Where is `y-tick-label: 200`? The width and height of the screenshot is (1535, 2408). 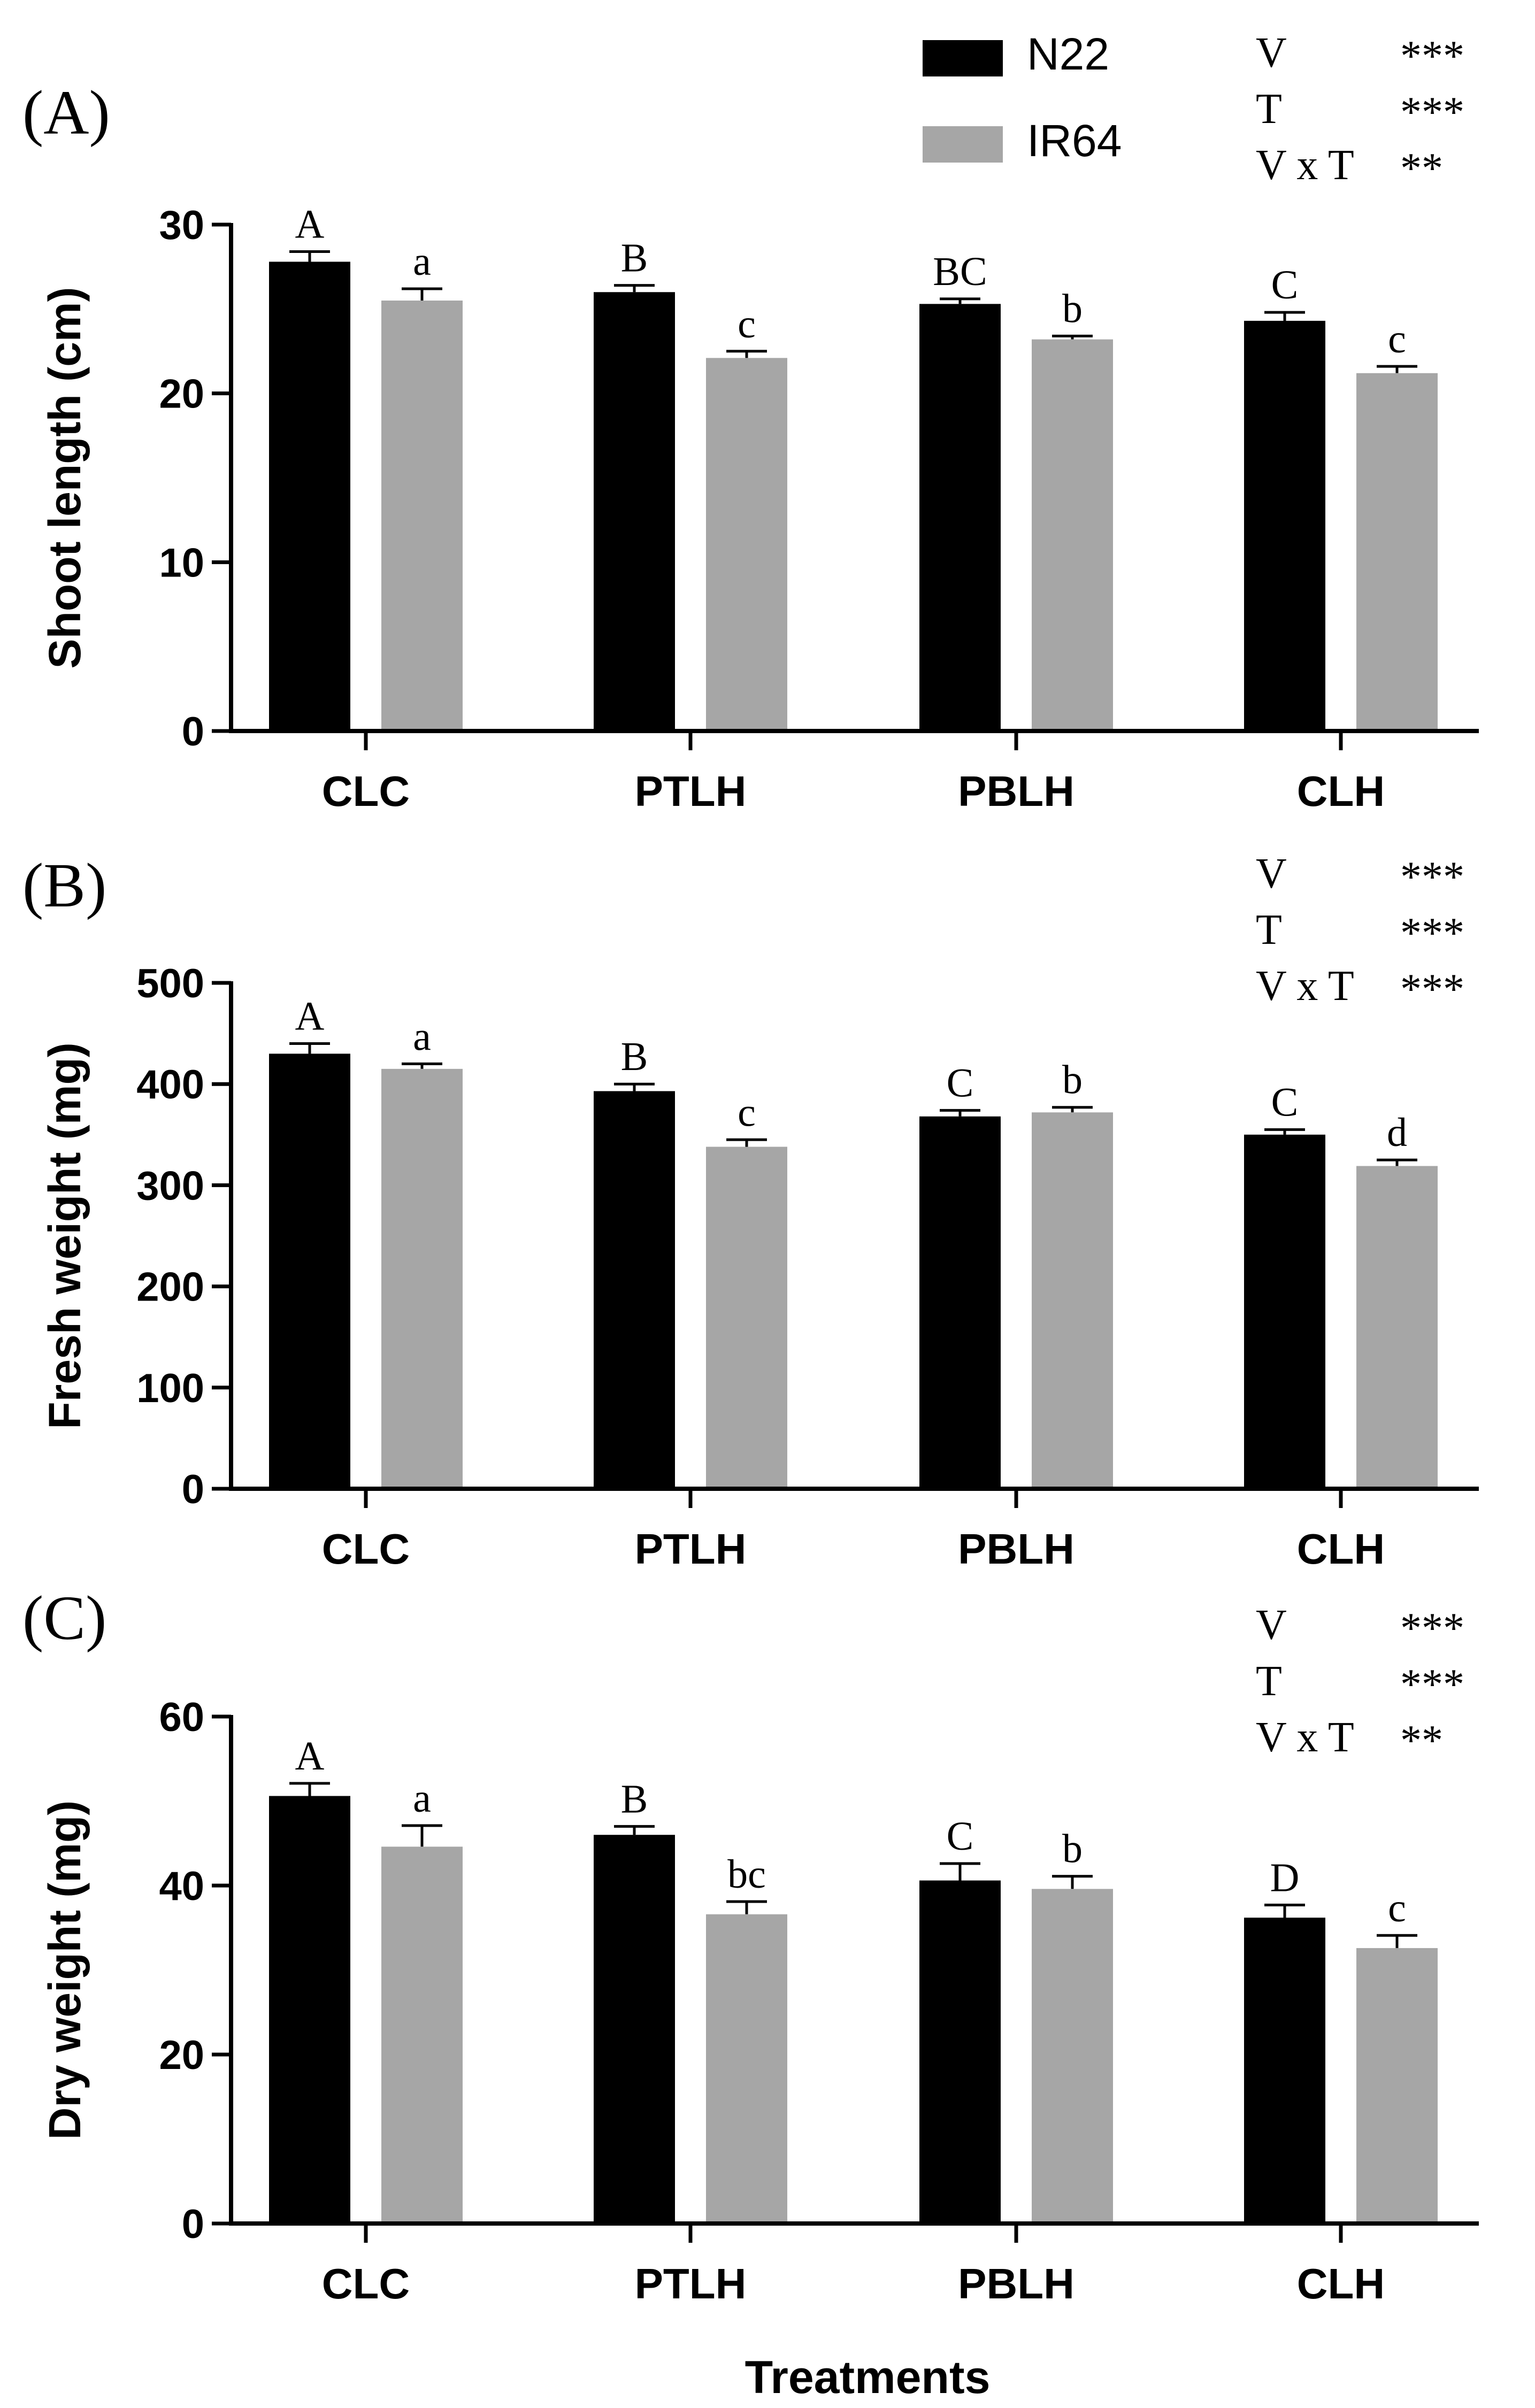 y-tick-label: 200 is located at coordinates (170, 1287).